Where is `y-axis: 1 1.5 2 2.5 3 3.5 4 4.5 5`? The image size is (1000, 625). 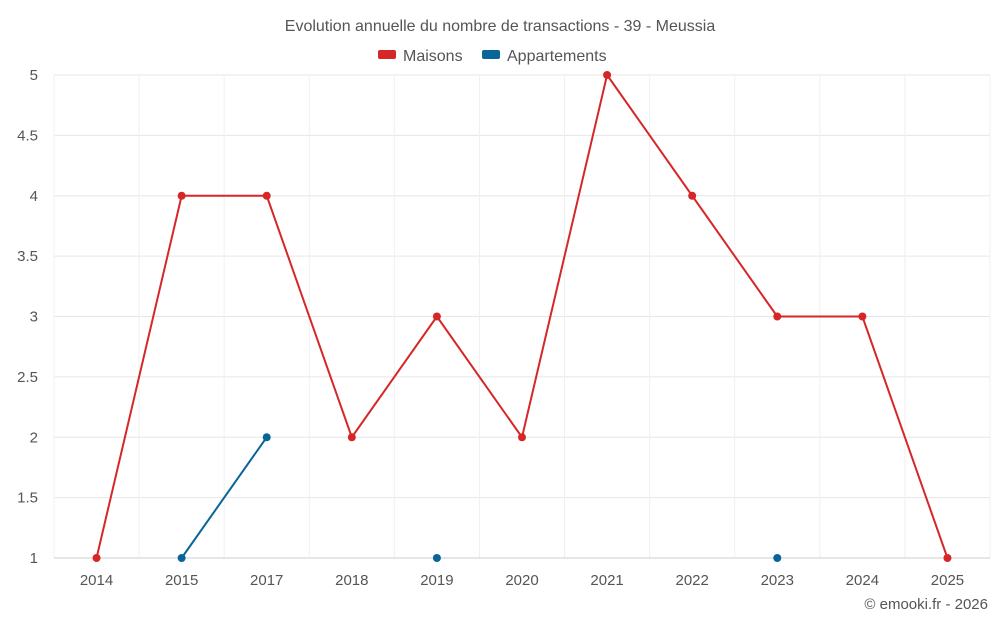
y-axis: 1 1.5 2 2.5 3 3.5 4 4.5 5 is located at coordinates (27, 317).